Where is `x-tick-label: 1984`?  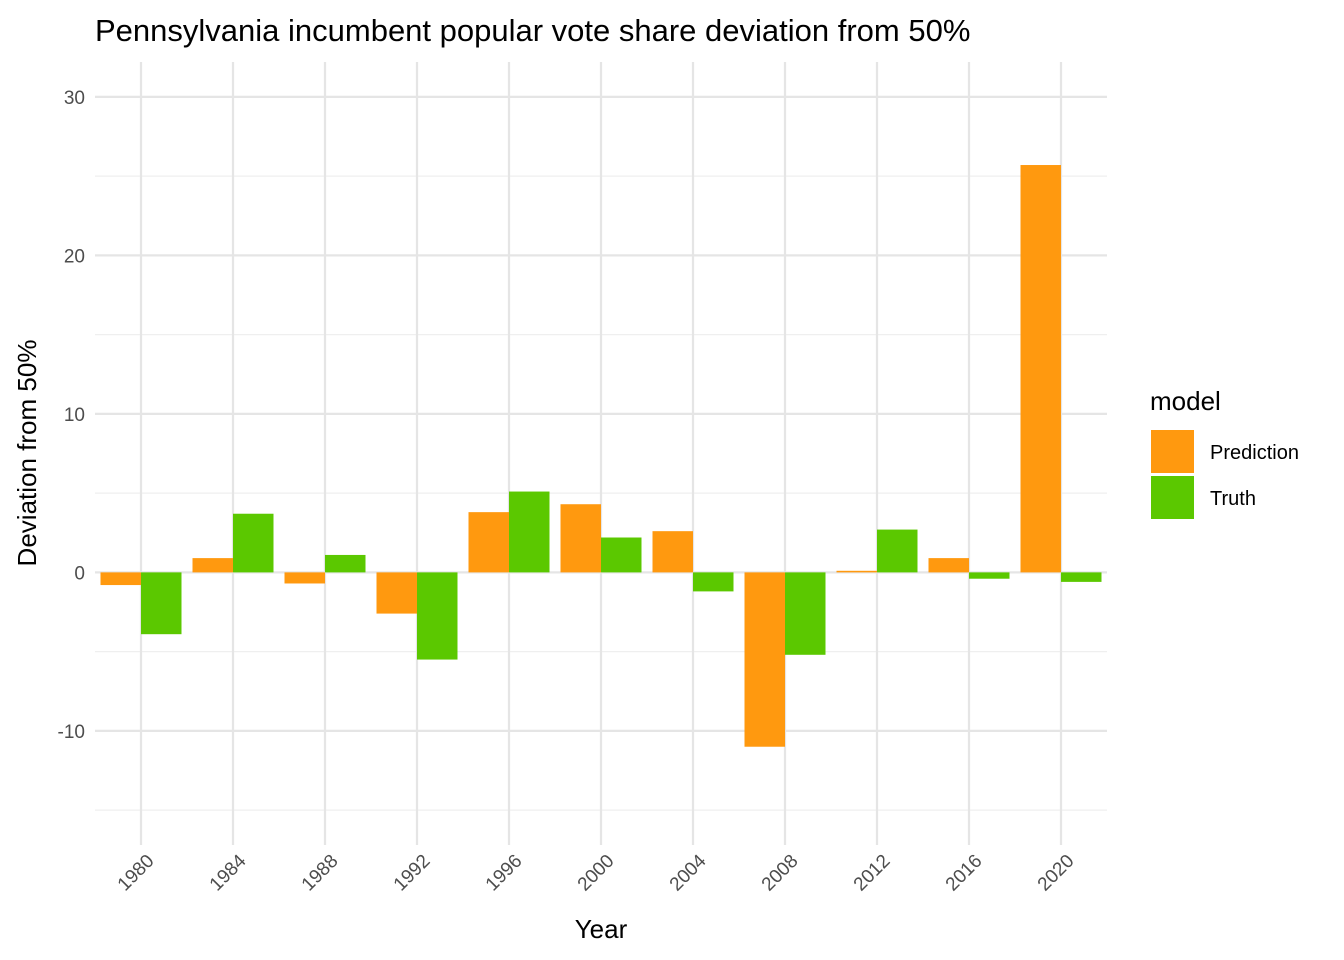 x-tick-label: 1984 is located at coordinates (228, 872).